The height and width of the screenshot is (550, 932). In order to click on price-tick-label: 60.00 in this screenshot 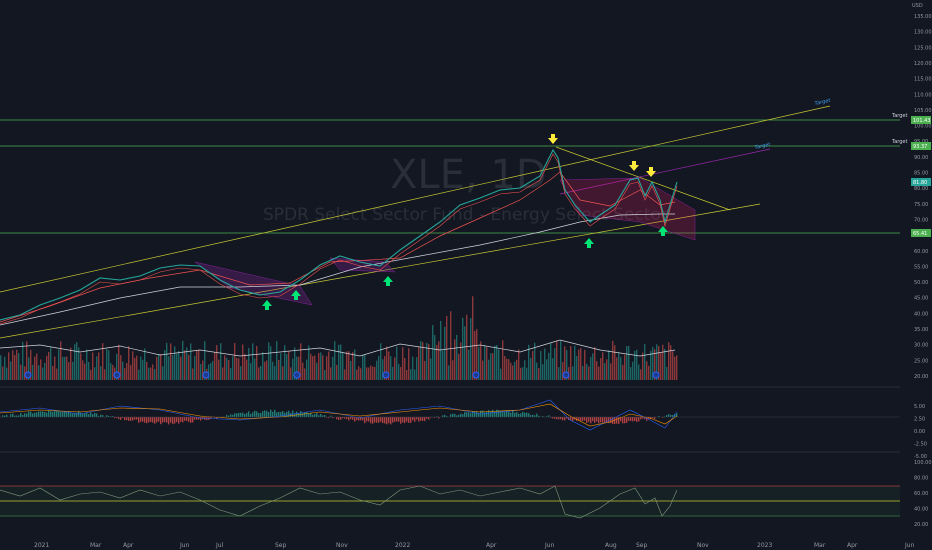, I will do `click(921, 252)`.